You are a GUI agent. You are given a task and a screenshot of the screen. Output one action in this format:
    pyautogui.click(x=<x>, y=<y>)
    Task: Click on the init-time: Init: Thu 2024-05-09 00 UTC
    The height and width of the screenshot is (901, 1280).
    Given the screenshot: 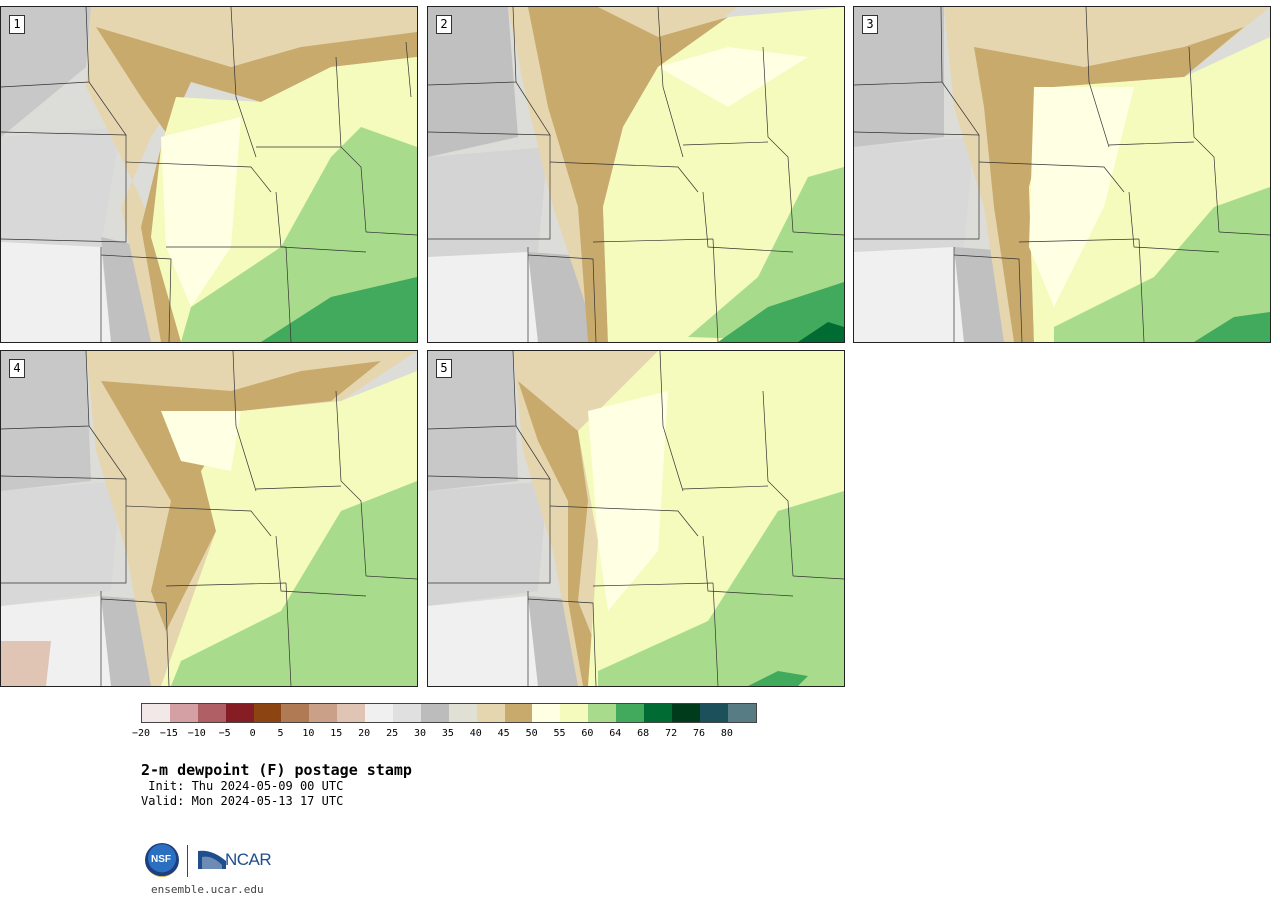 What is the action you would take?
    pyautogui.click(x=242, y=786)
    